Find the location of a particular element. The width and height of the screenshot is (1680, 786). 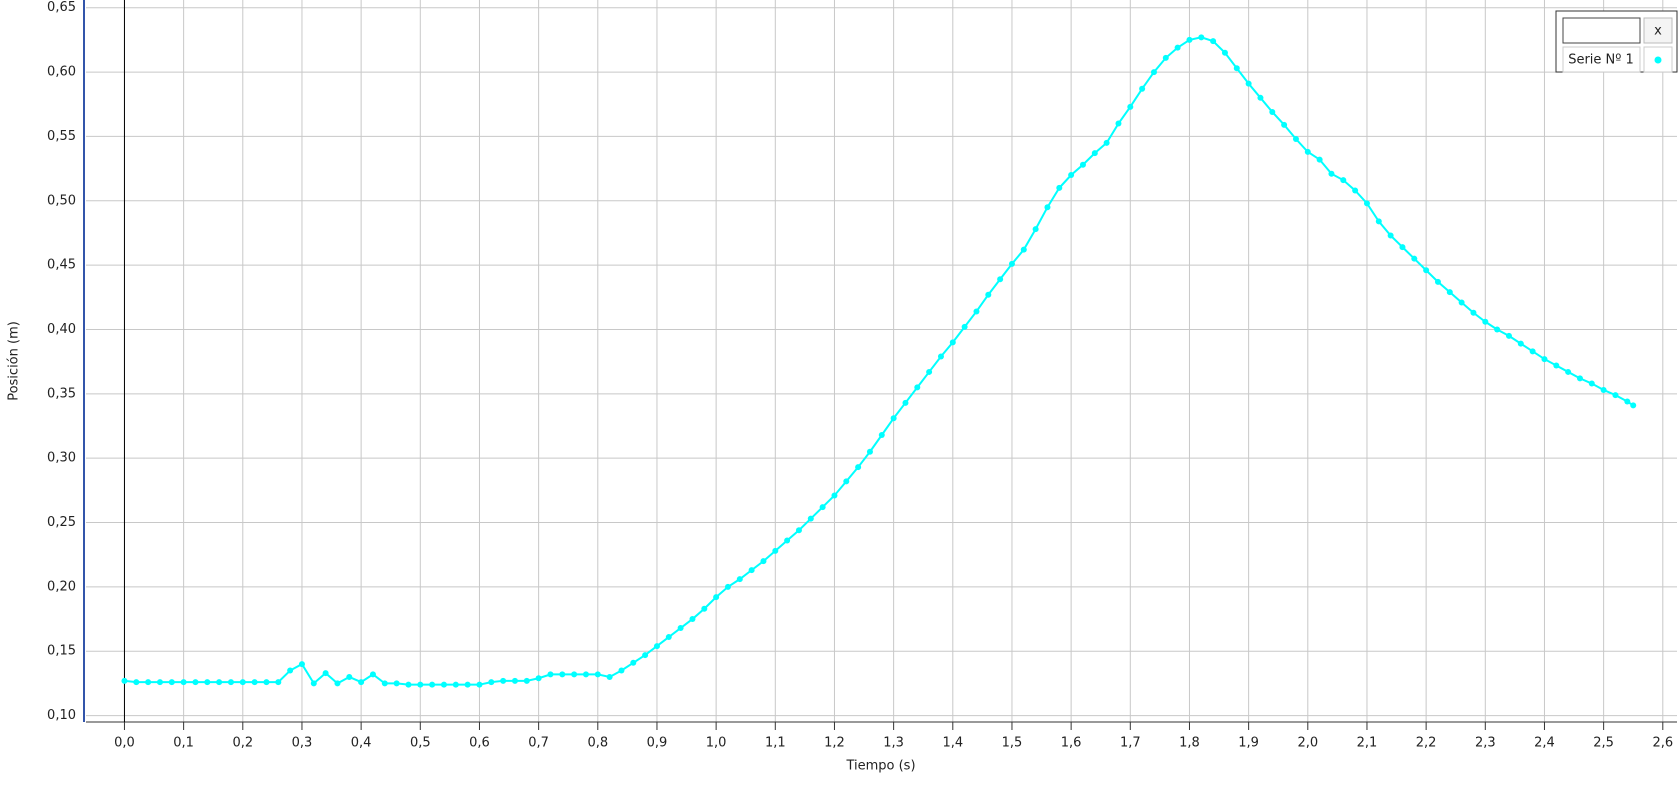

x-axis-title: Tiempo (s) is located at coordinates (880, 766).